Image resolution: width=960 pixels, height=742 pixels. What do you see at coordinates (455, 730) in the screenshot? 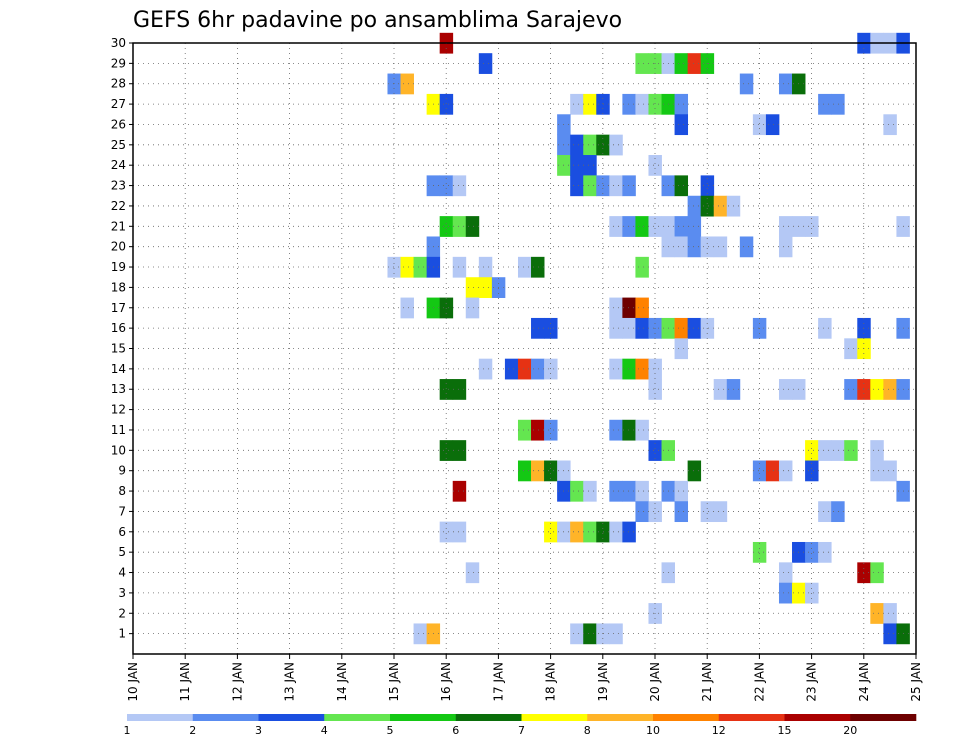
I see `colorbar-label: 6` at bounding box center [455, 730].